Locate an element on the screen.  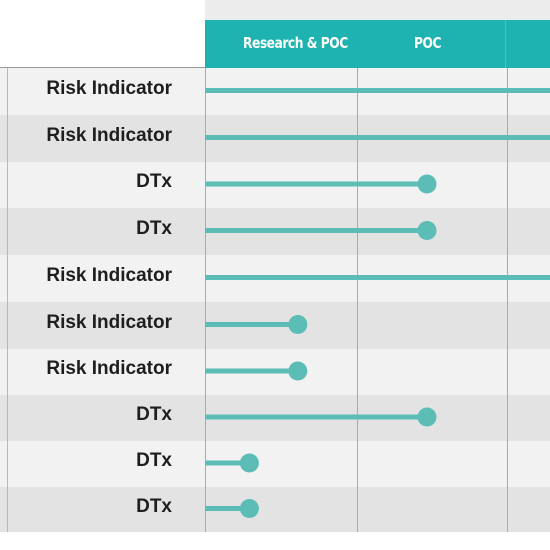
header-divider is located at coordinates (505, 44).